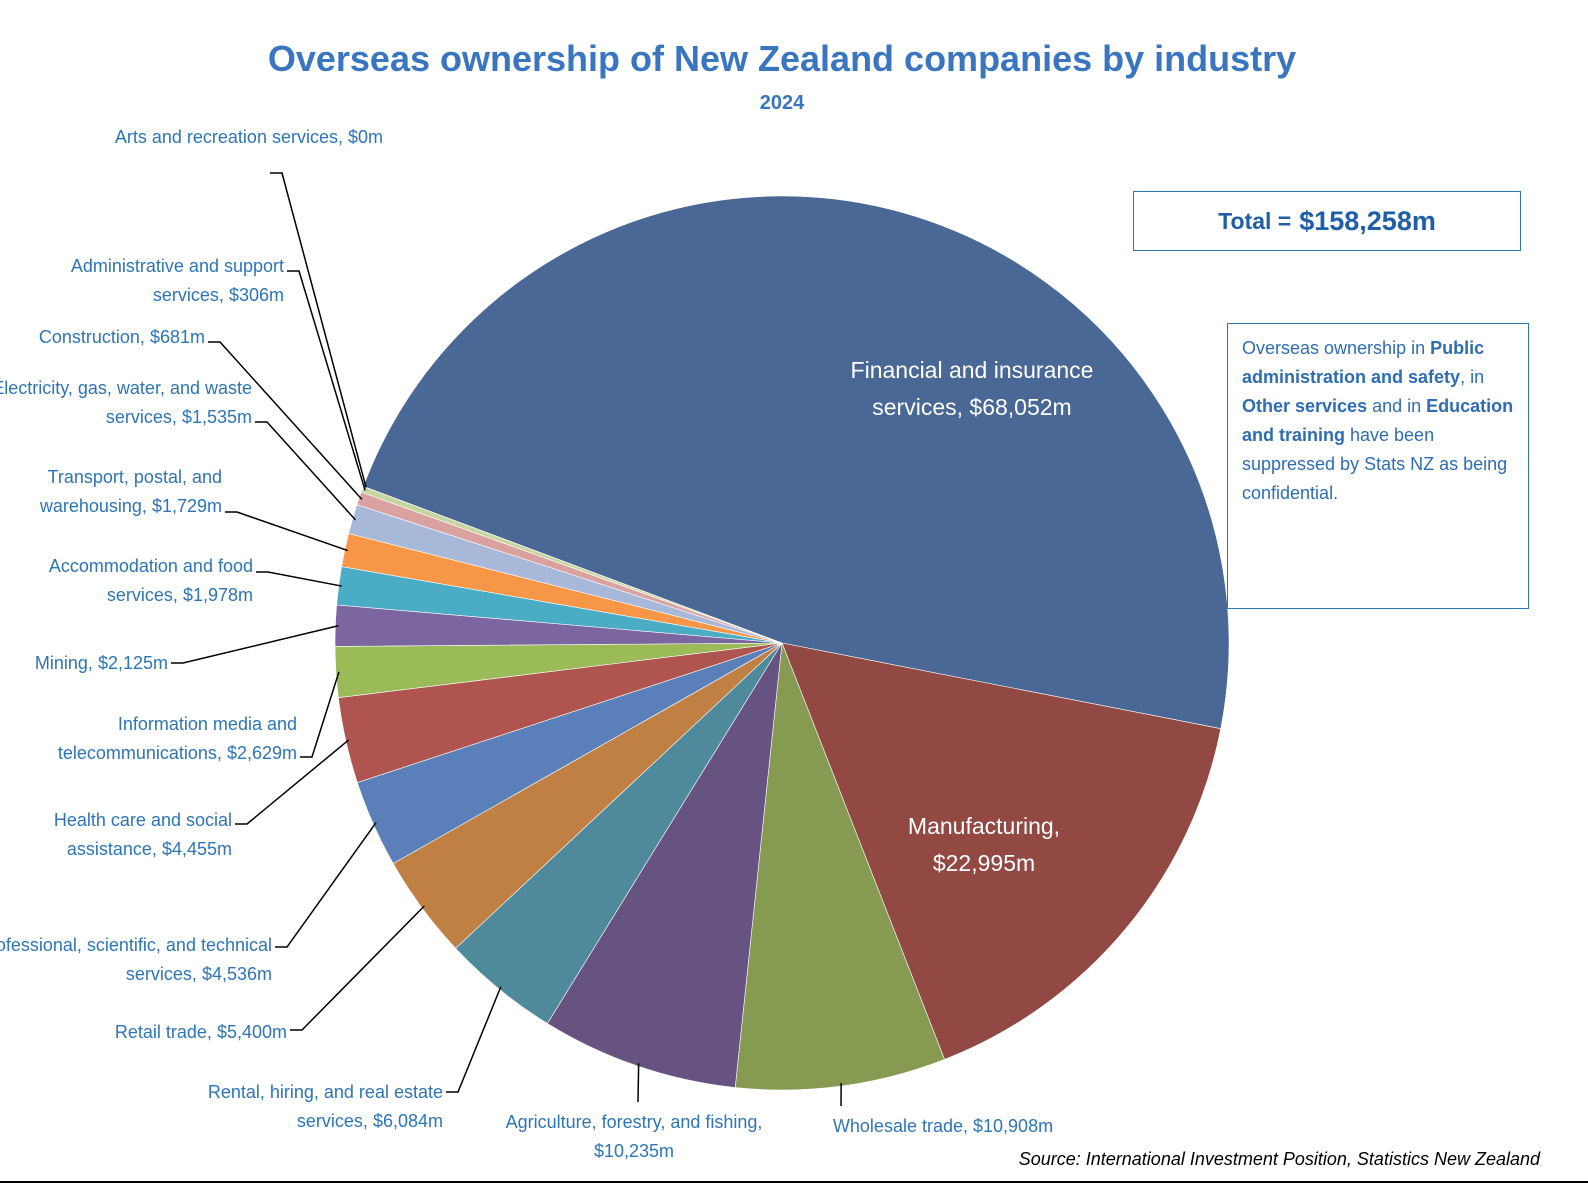  I want to click on value-label: $4,455m, so click(196, 849).